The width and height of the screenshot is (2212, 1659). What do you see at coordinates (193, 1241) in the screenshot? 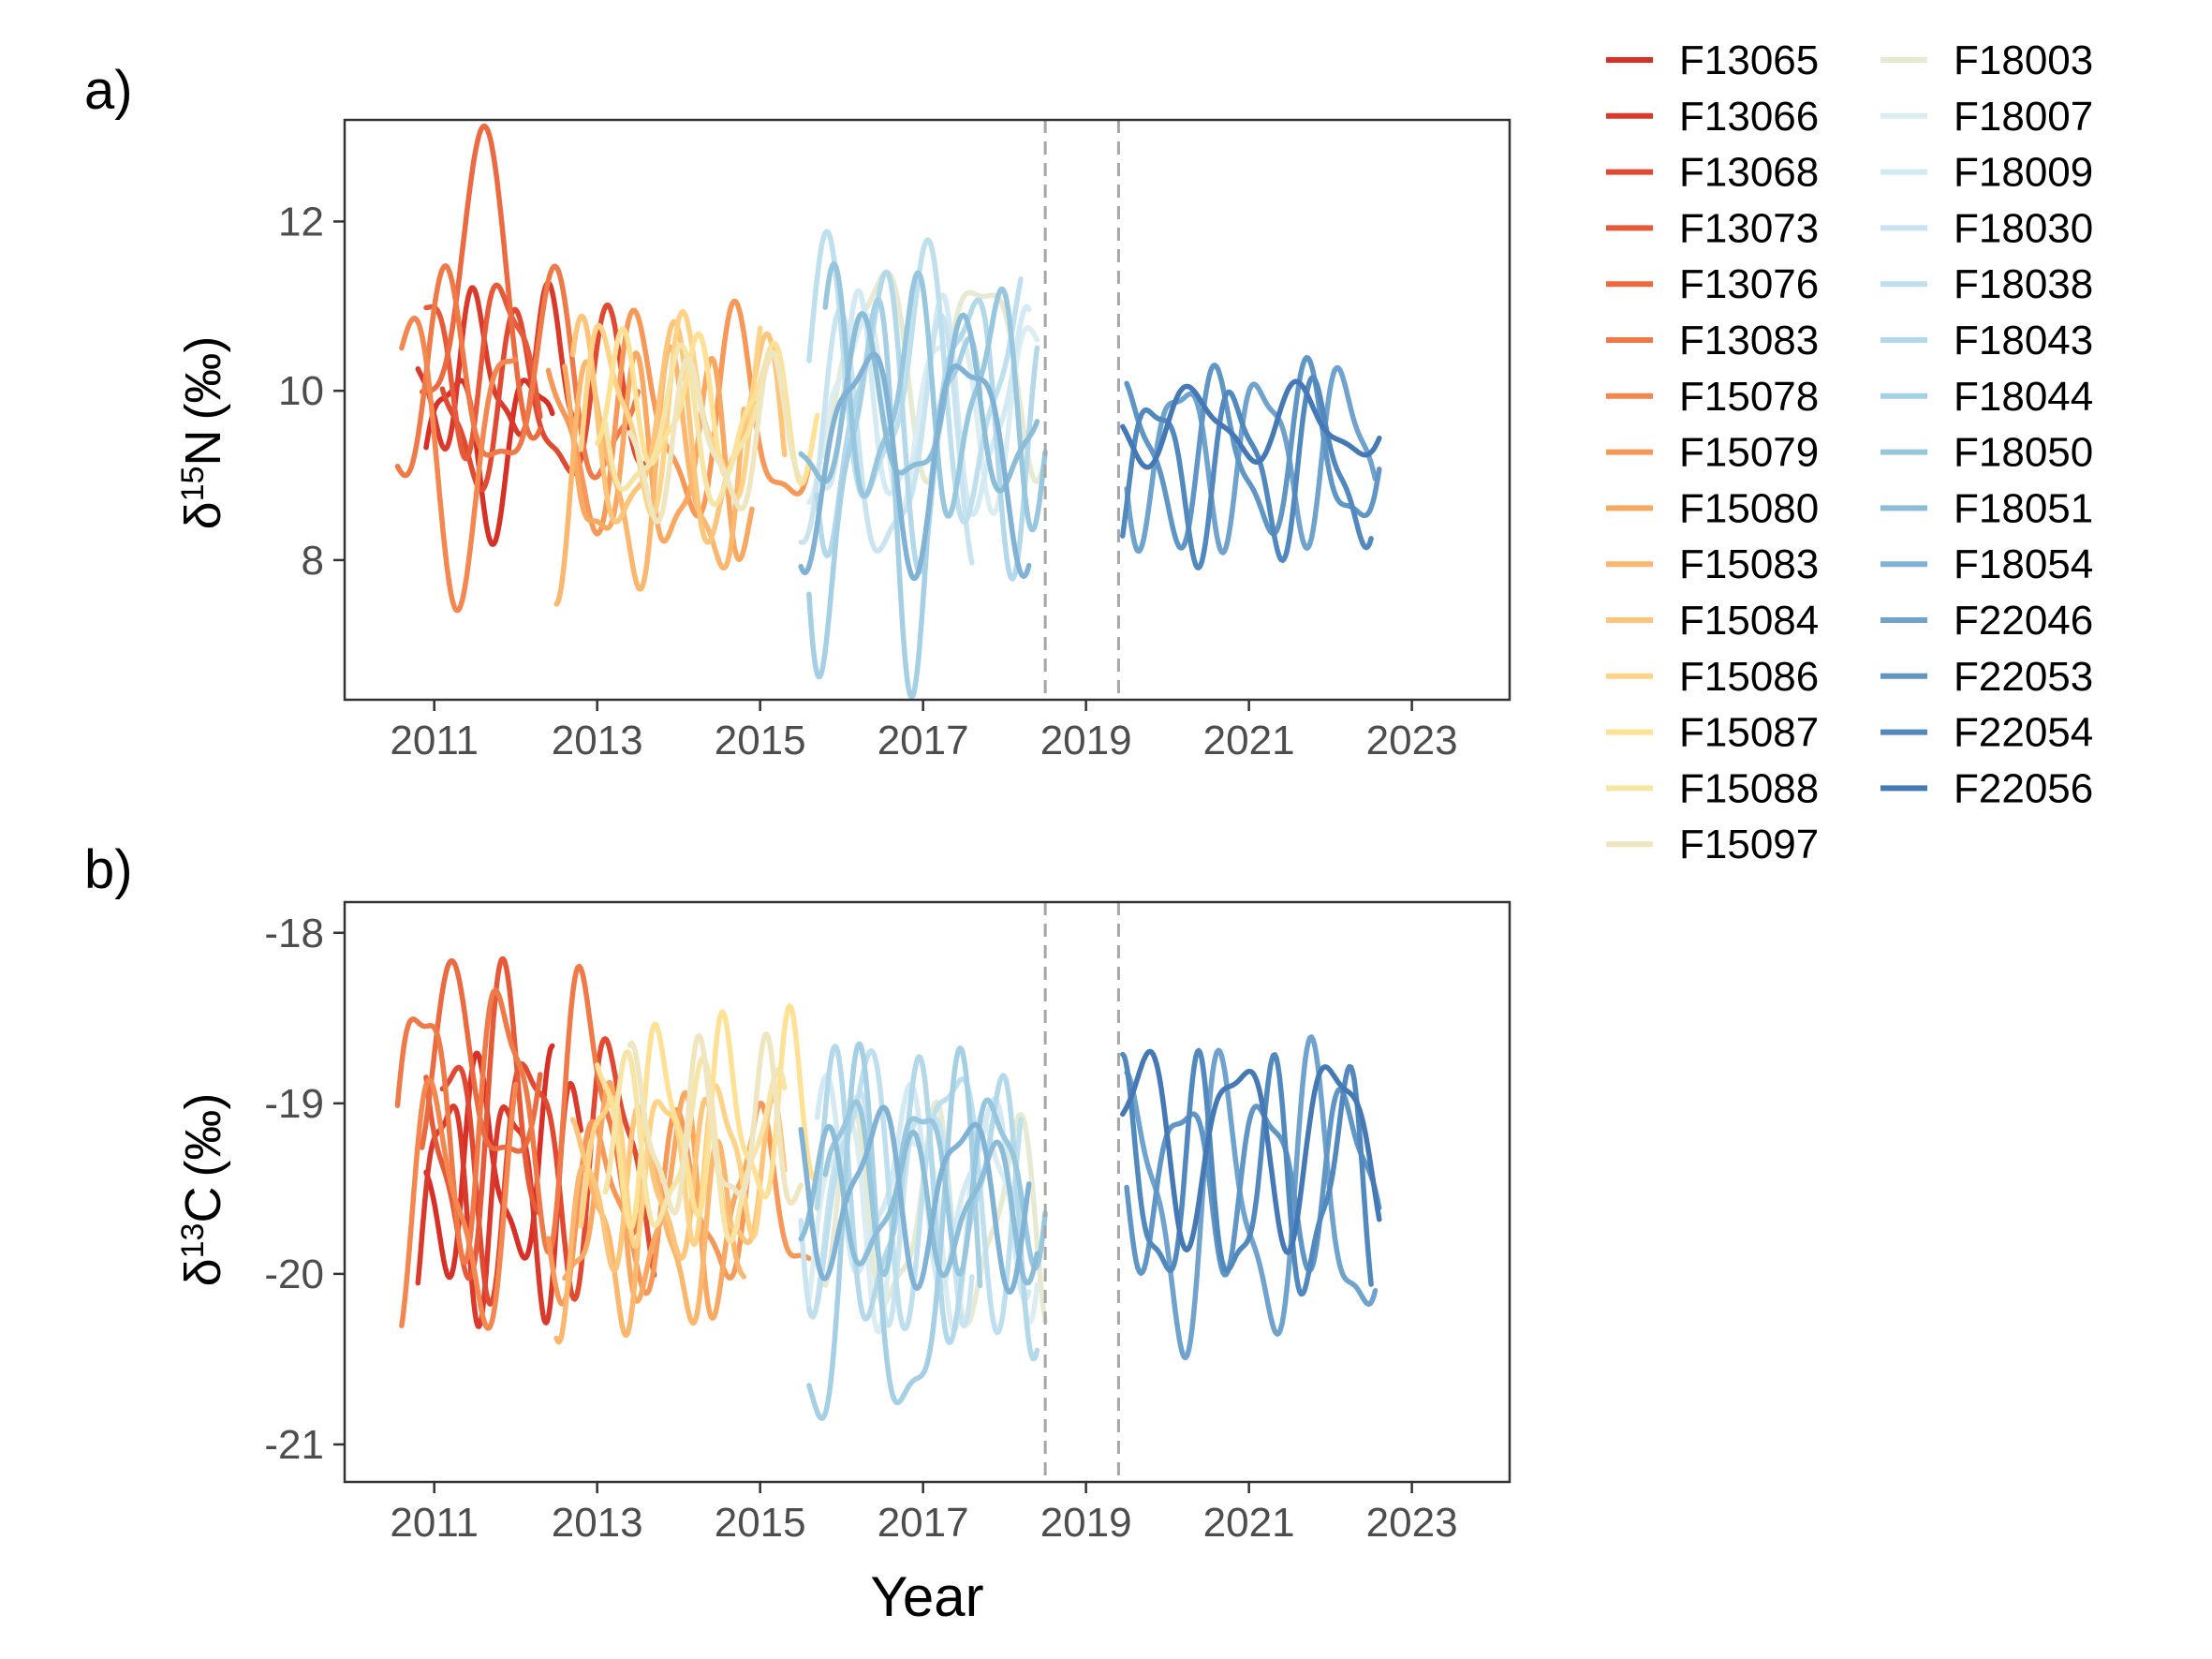
I see `y-axis-label-superscript: 13` at bounding box center [193, 1241].